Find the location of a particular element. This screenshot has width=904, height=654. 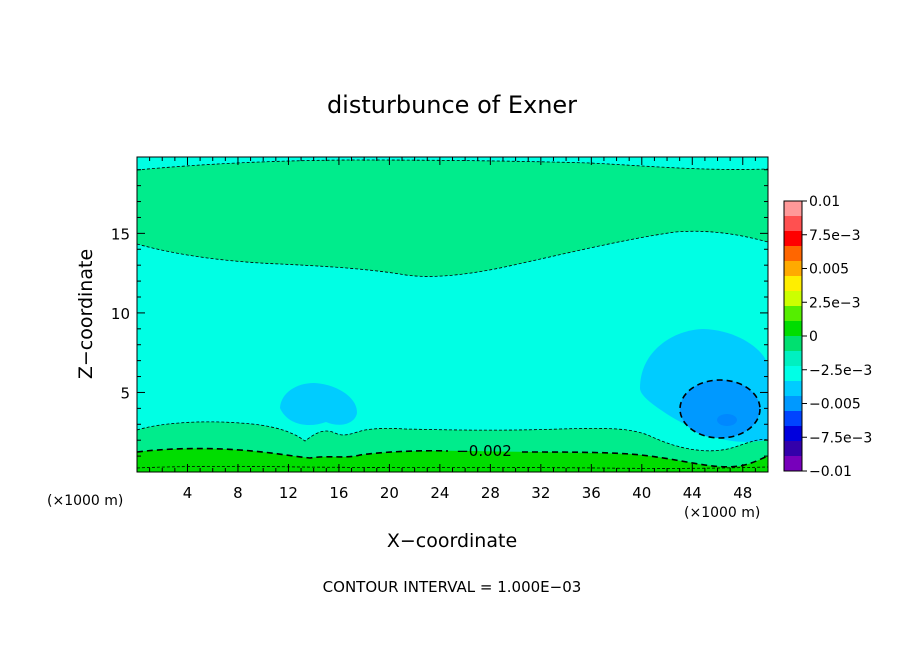

x-tick-label: 28 is located at coordinates (490, 493).